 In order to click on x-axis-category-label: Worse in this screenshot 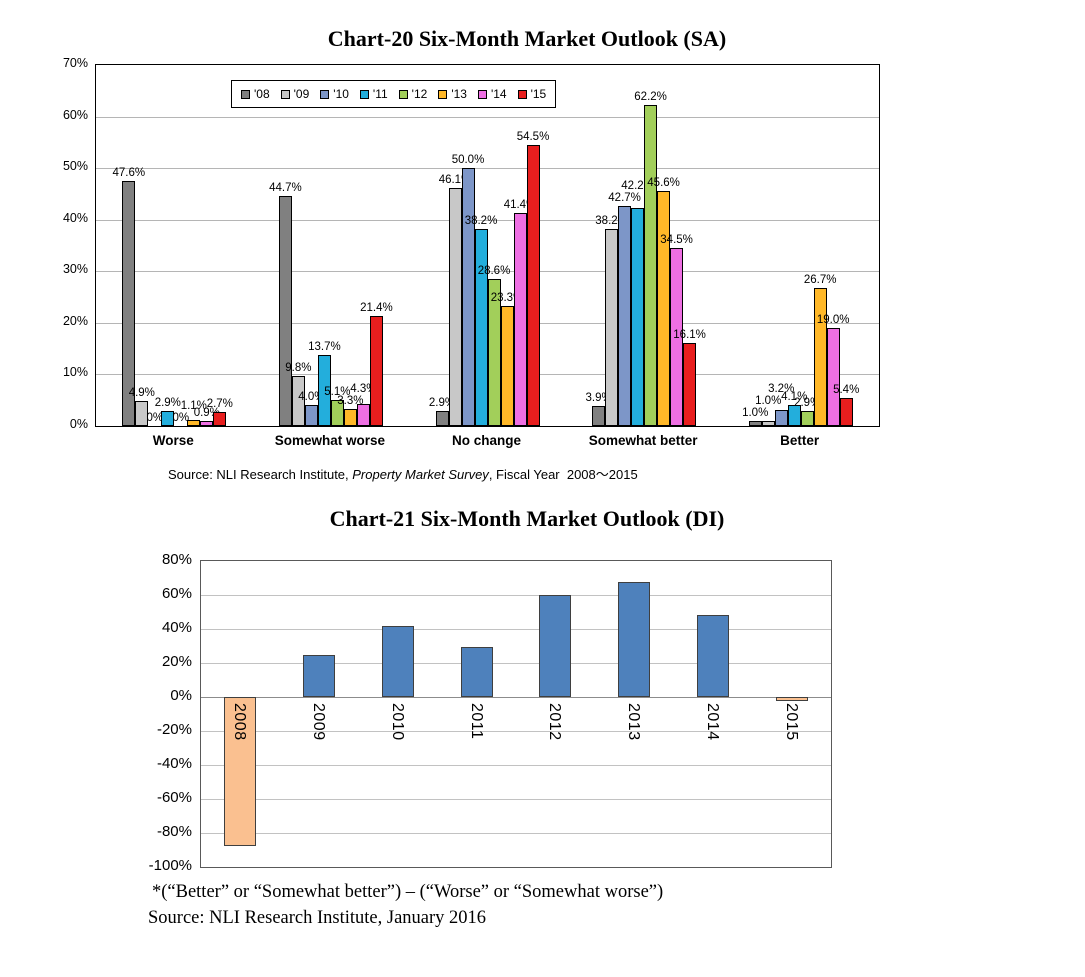, I will do `click(173, 440)`.